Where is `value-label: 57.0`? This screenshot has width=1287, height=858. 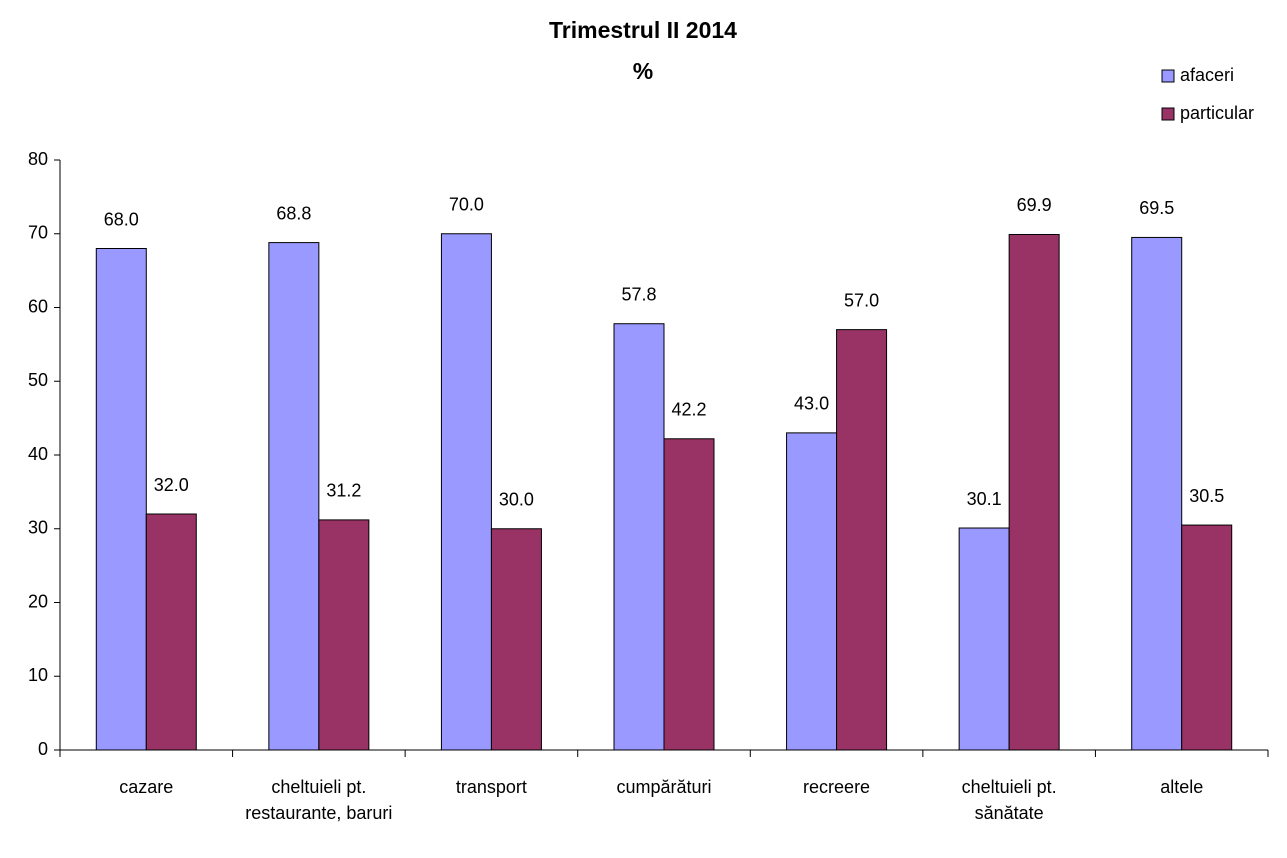
value-label: 57.0 is located at coordinates (861, 300).